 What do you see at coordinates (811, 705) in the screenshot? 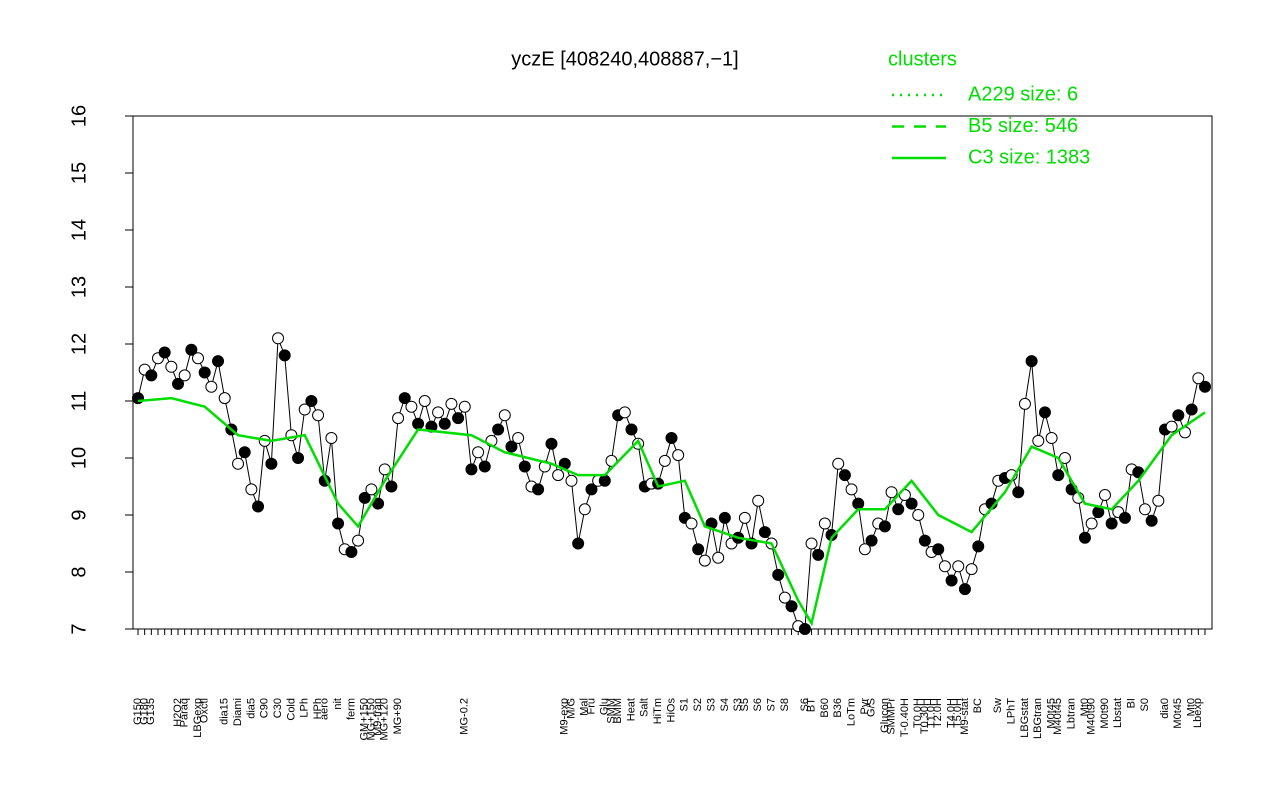
I see `x-tick-label: BT` at bounding box center [811, 705].